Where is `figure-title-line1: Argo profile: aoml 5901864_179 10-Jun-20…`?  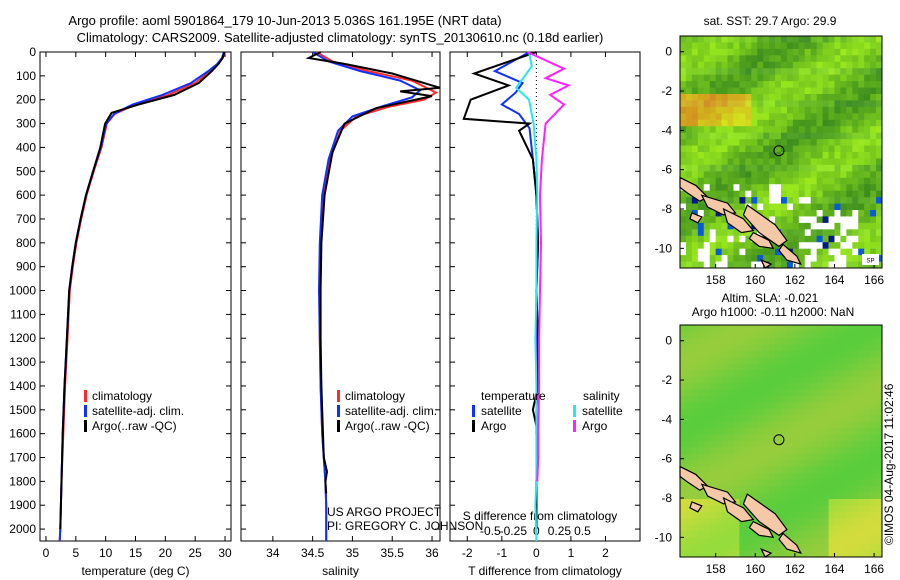 figure-title-line1: Argo profile: aoml 5901864_179 10-Jun-20… is located at coordinates (284, 20).